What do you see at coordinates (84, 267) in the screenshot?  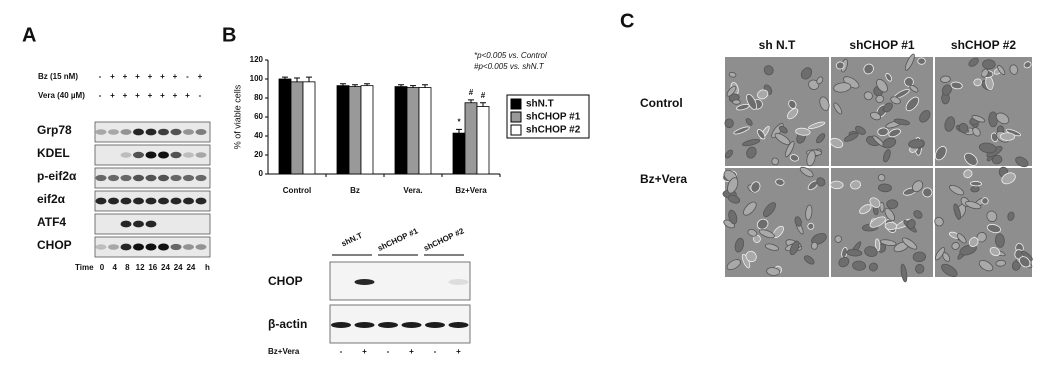 I see `time-label: Time` at bounding box center [84, 267].